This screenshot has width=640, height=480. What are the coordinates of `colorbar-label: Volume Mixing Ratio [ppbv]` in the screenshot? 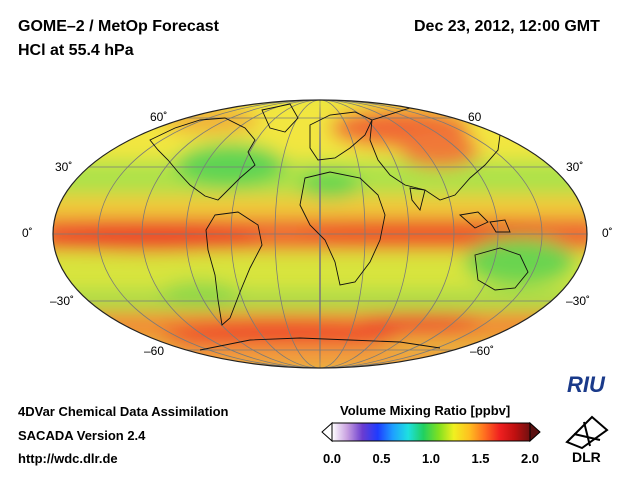 It's located at (425, 410).